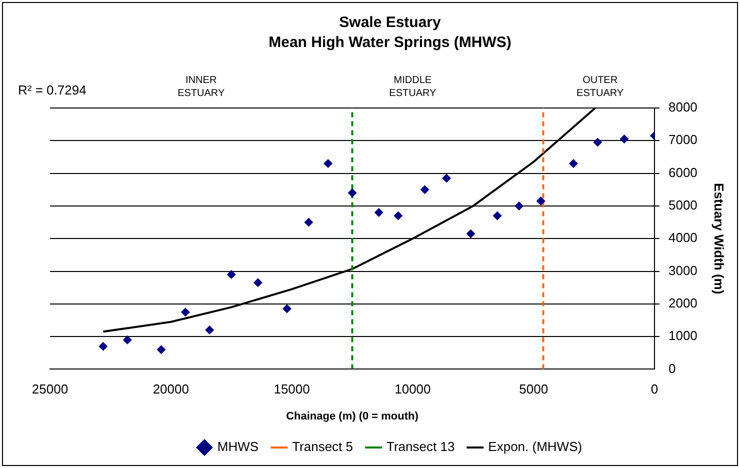  I want to click on legend-label: Expon. (MHWS), so click(535, 446).